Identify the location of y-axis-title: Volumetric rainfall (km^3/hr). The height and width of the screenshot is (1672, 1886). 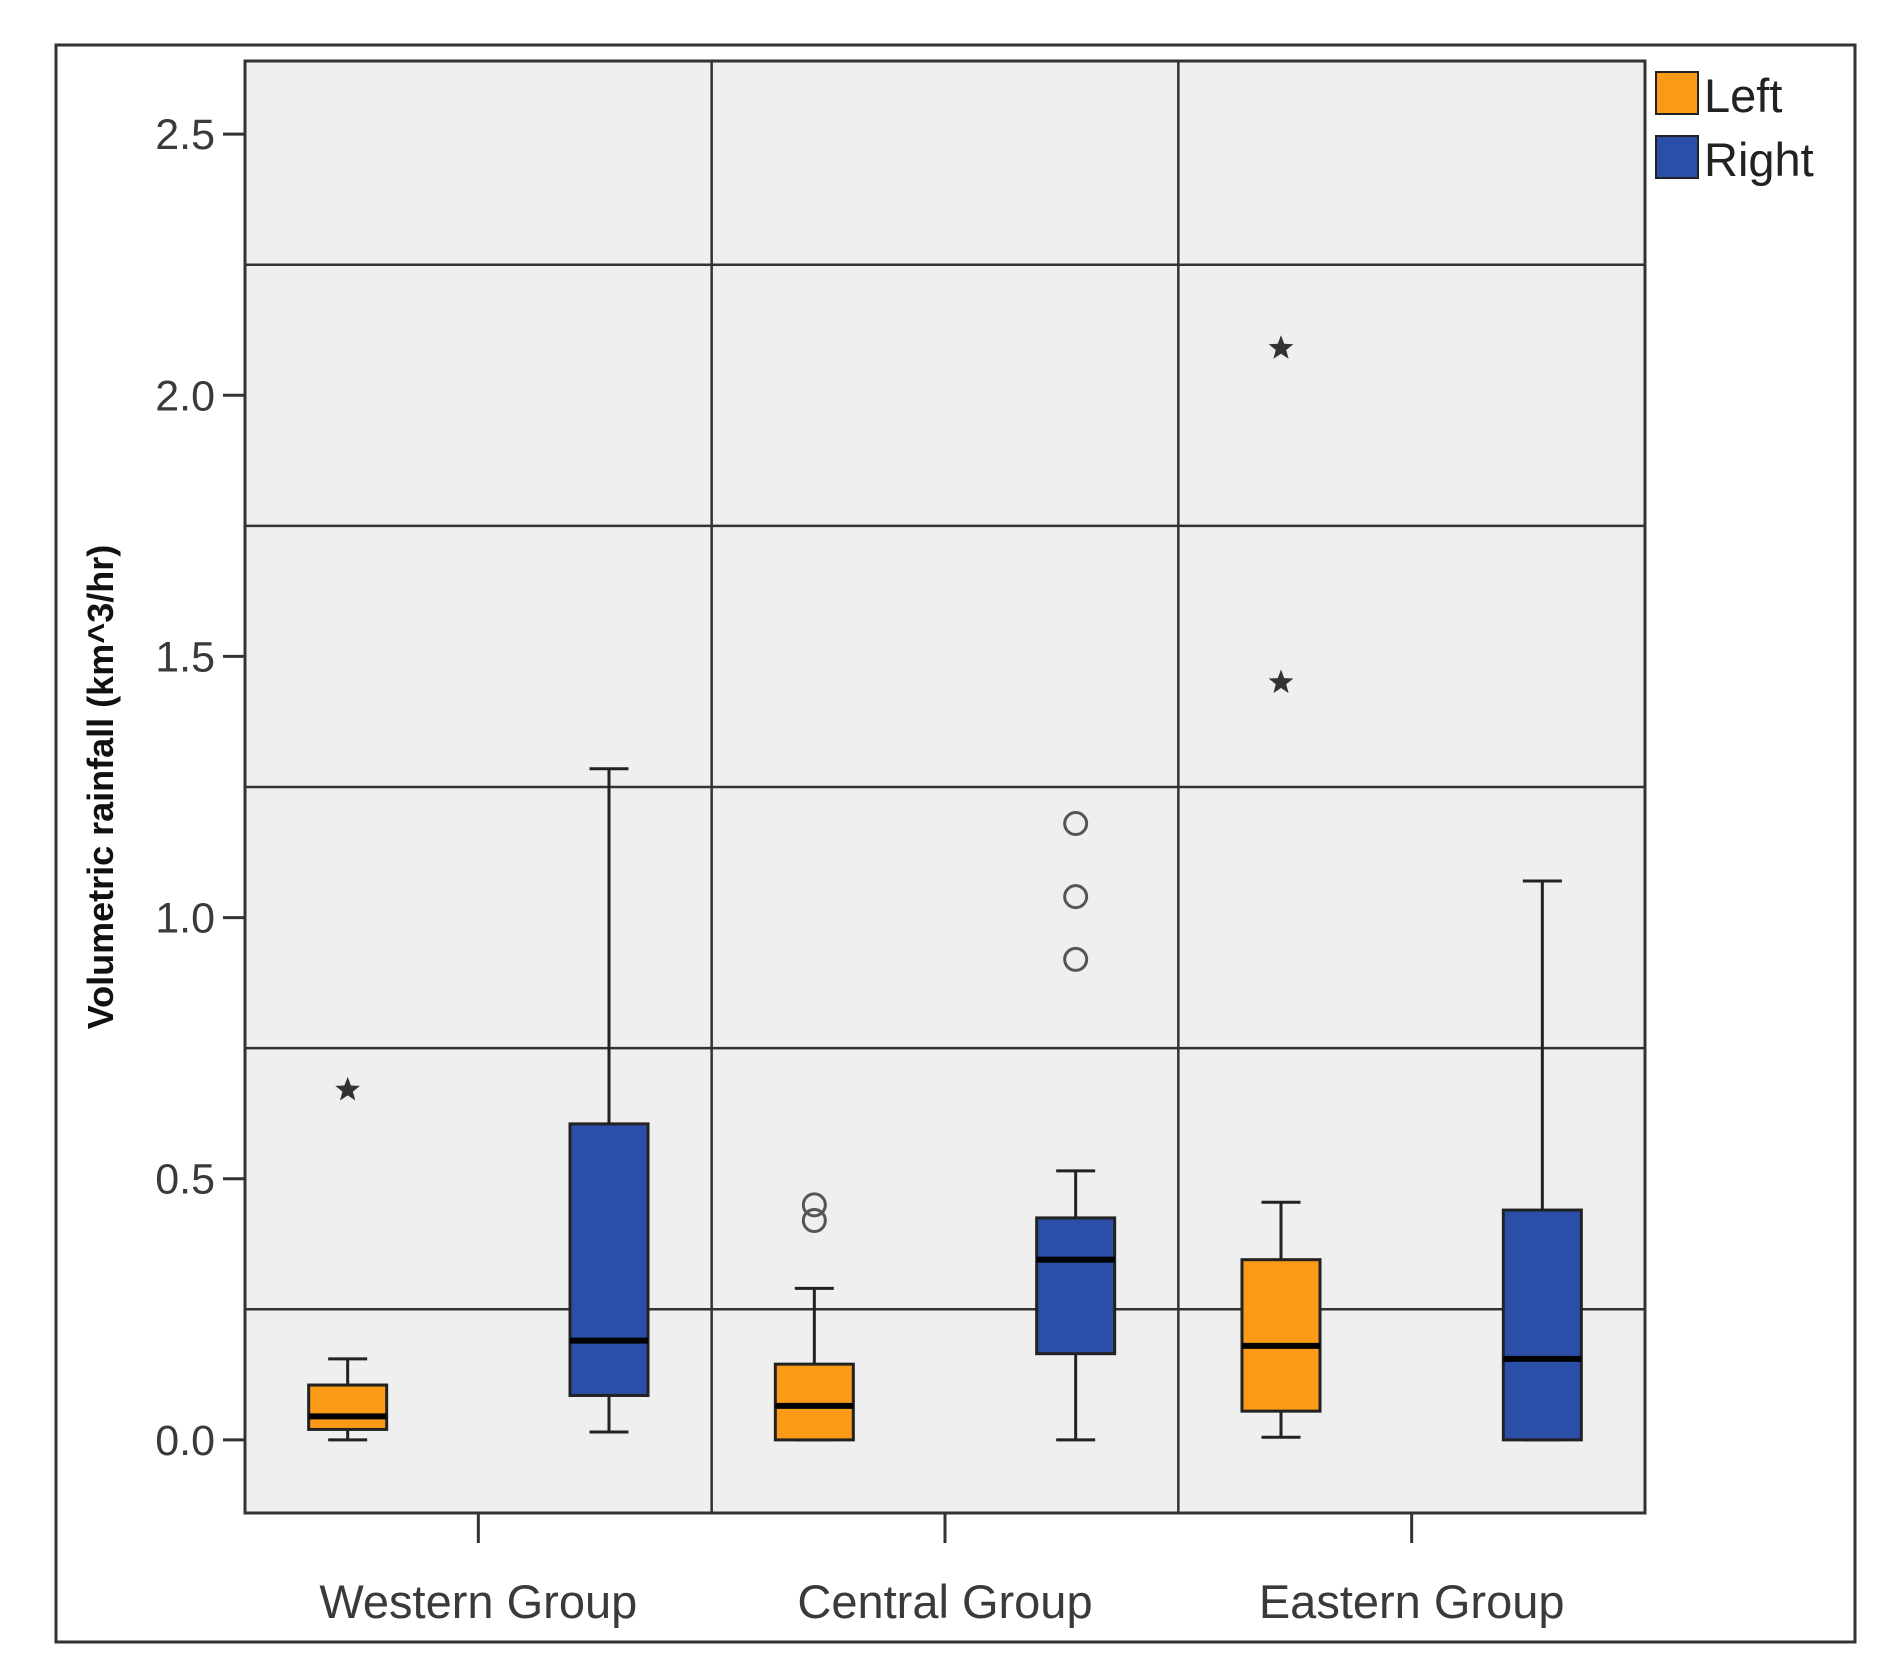
(100, 787).